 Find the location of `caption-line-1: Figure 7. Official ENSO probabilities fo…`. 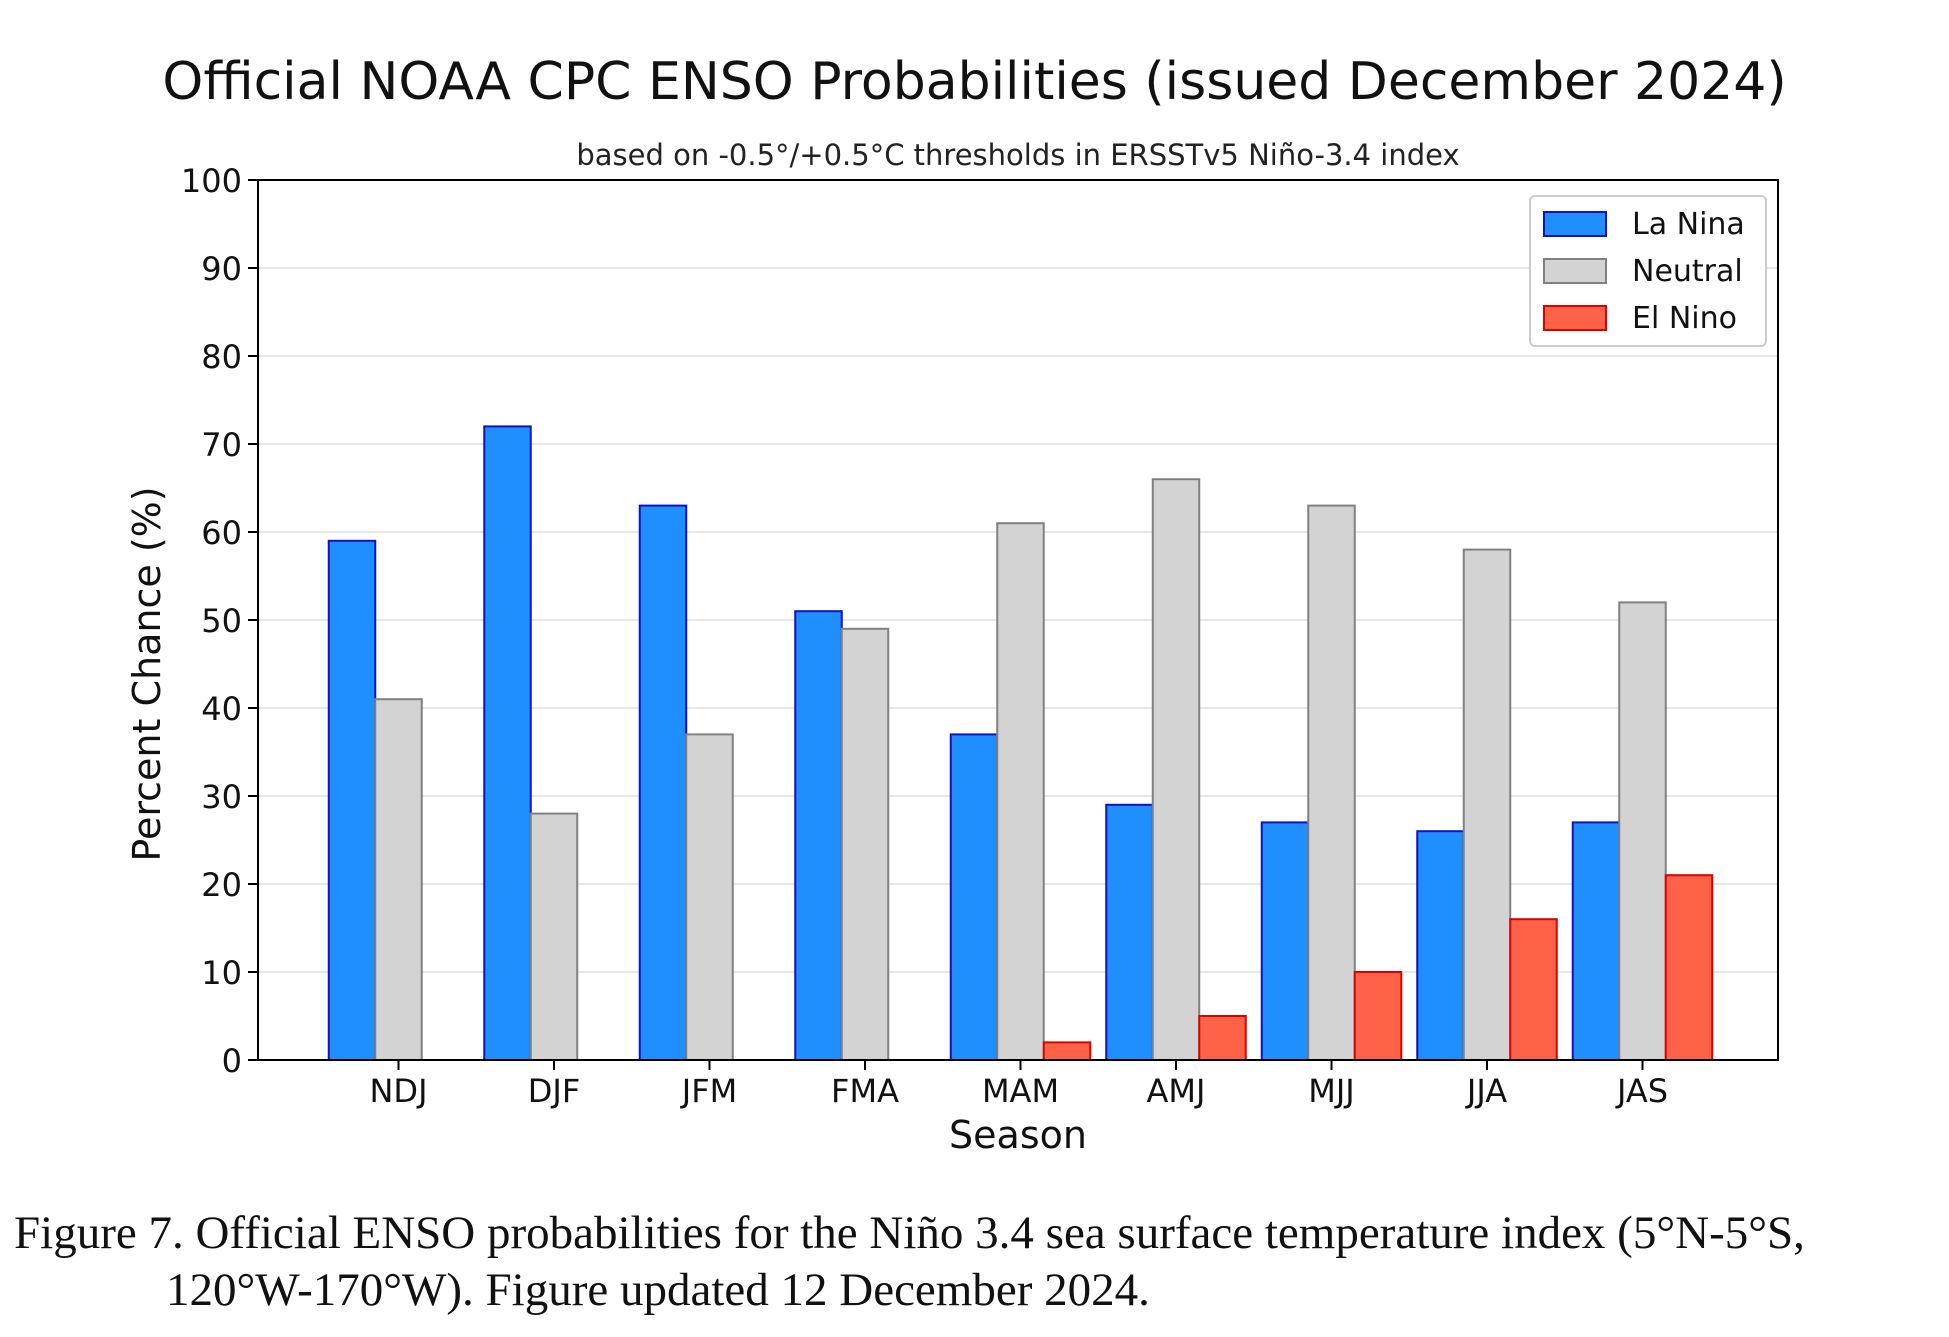

caption-line-1: Figure 7. Official ENSO probabilities fo… is located at coordinates (909, 1233).